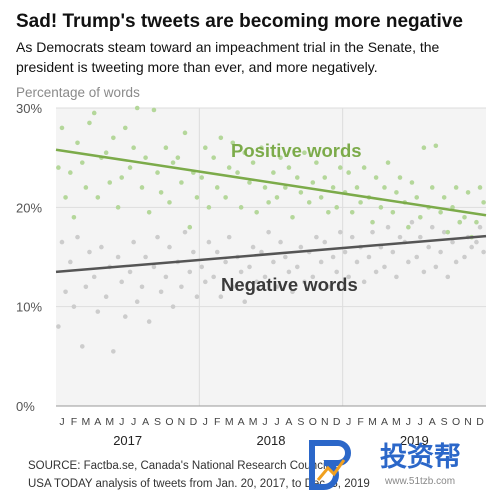  What do you see at coordinates (271, 182) in the screenshot?
I see `positive-trend-line` at bounding box center [271, 182].